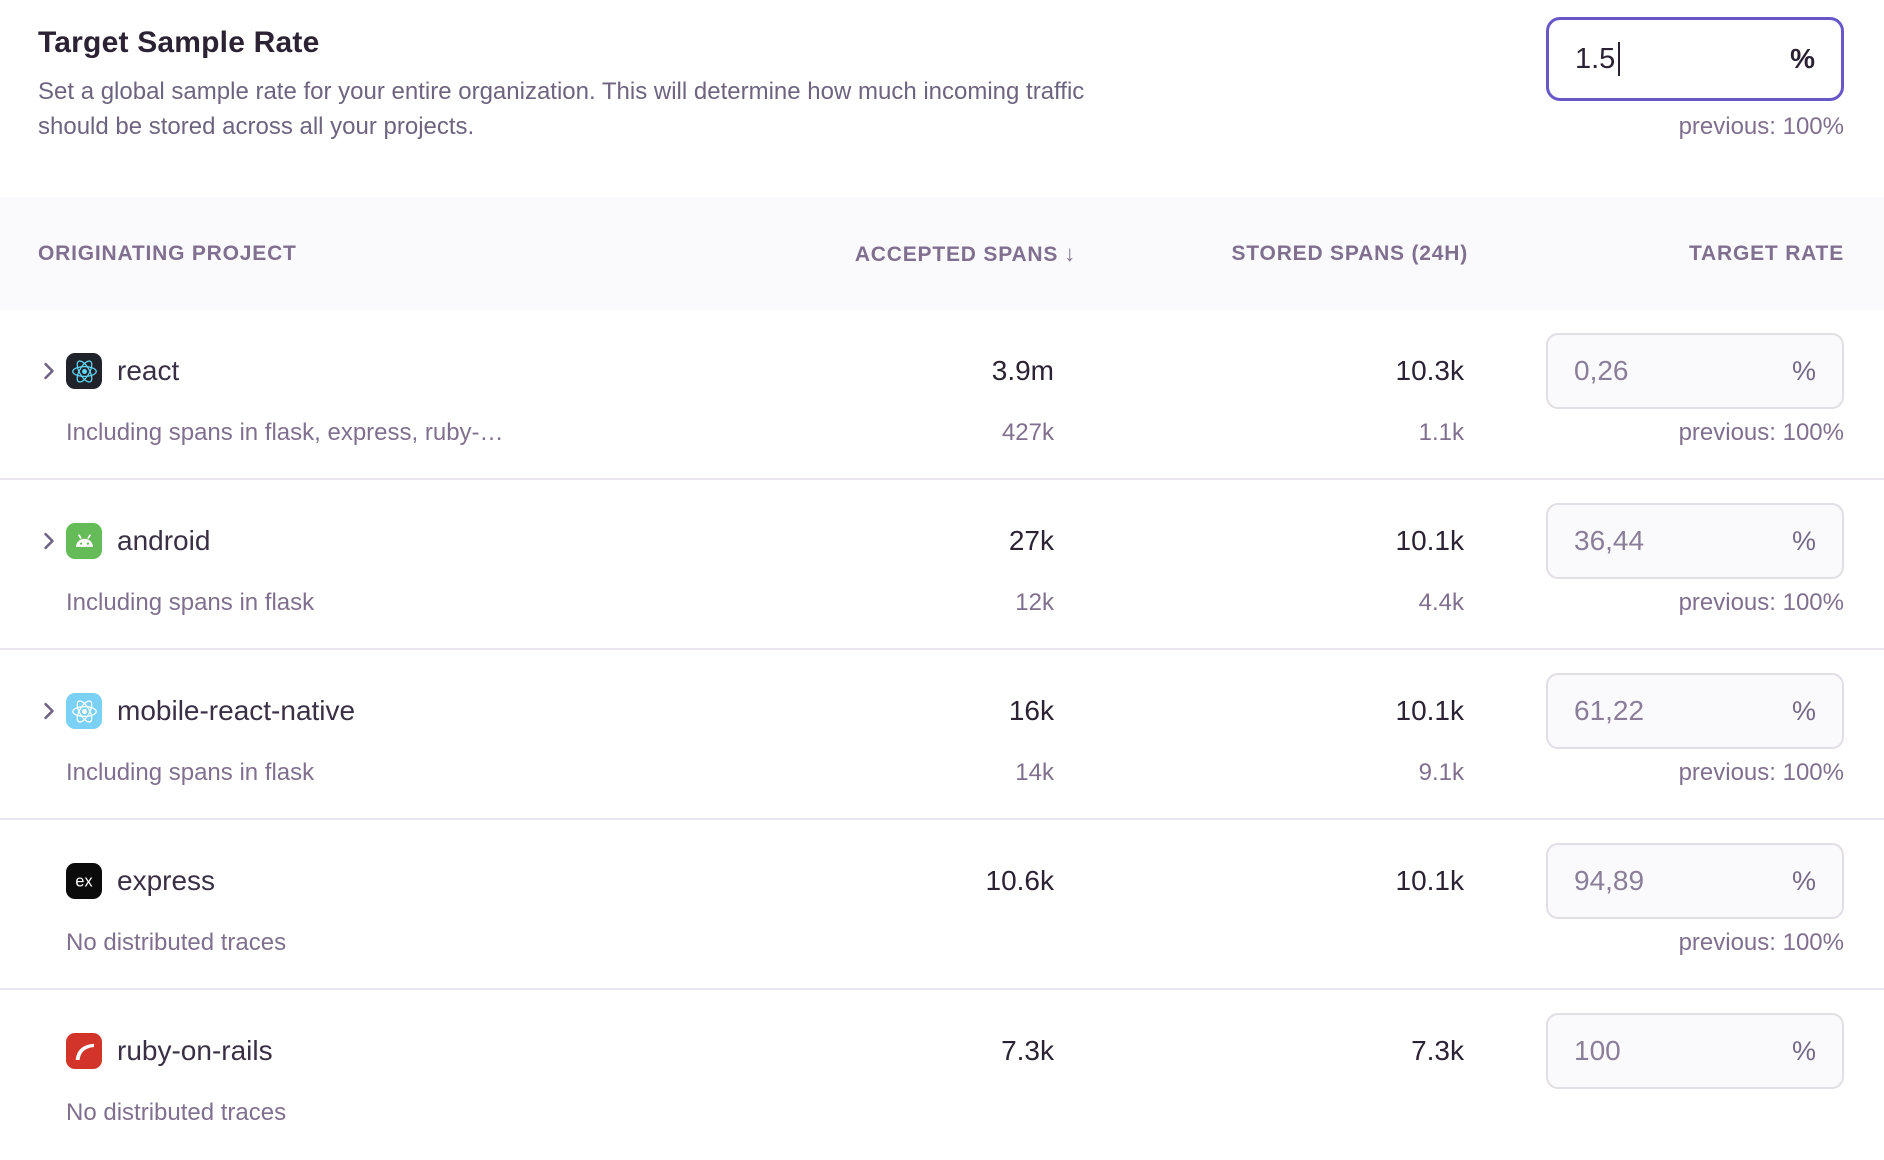 This screenshot has width=1884, height=1160. What do you see at coordinates (1031, 540) in the screenshot?
I see `accepted-spans-value: 27k` at bounding box center [1031, 540].